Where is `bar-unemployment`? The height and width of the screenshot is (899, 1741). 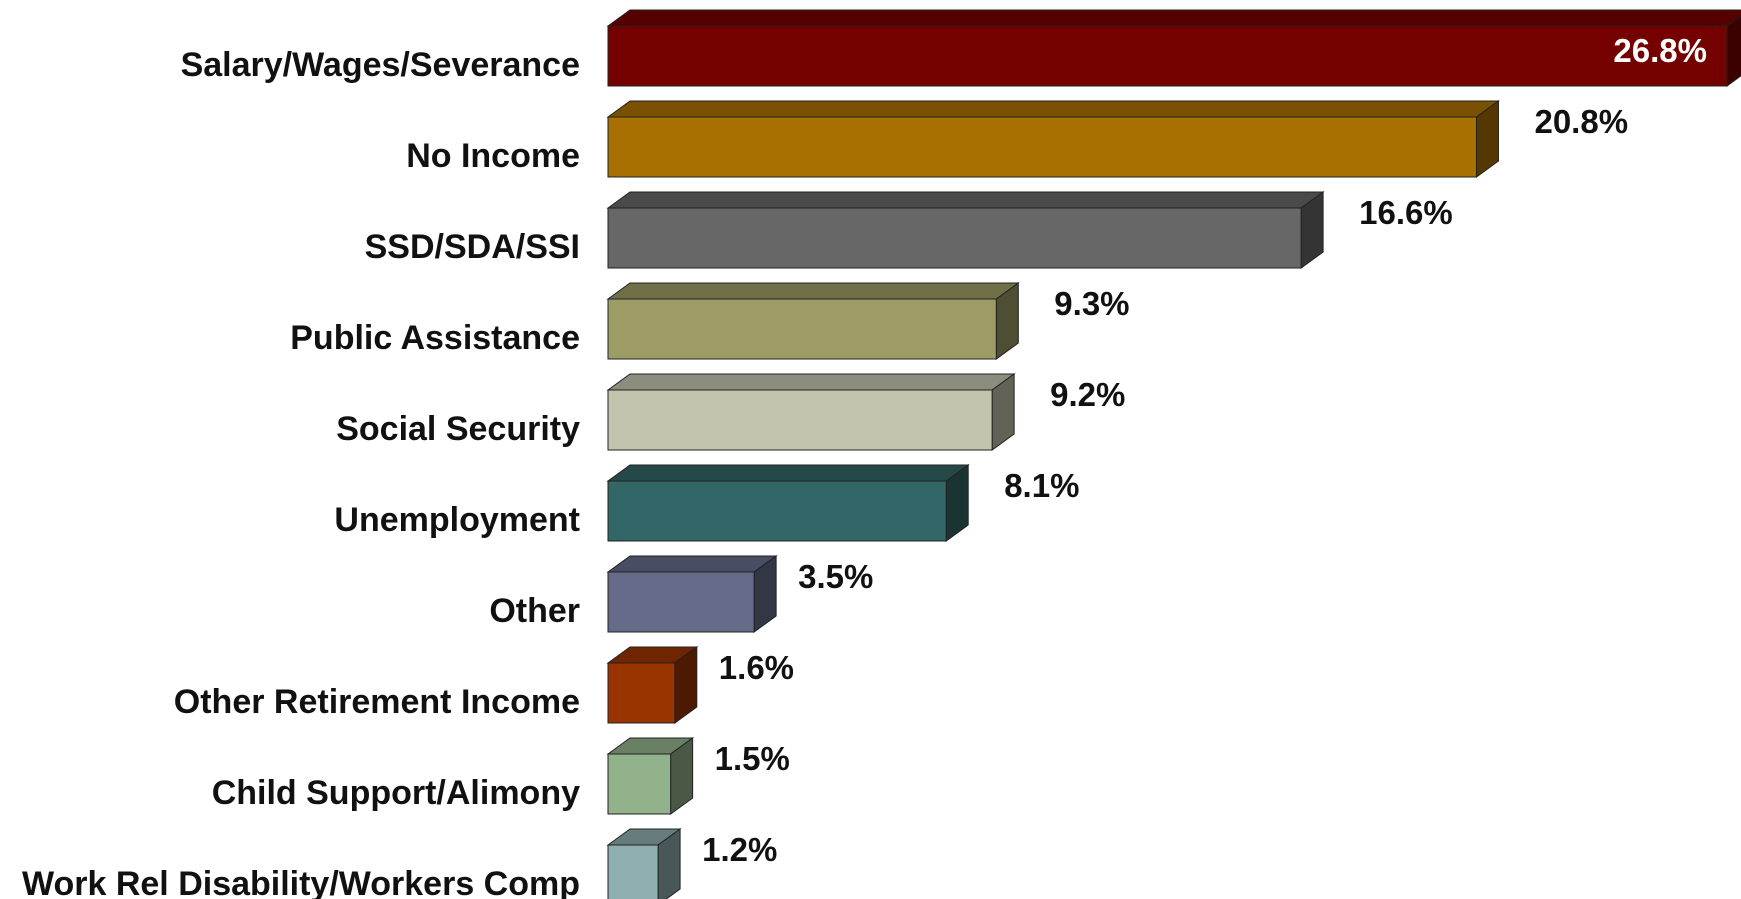 bar-unemployment is located at coordinates (788, 503).